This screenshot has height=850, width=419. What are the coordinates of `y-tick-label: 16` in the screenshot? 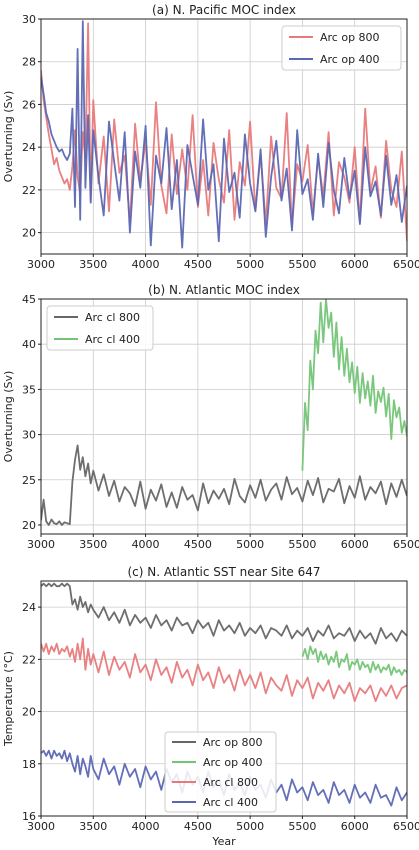 It's located at (29, 816).